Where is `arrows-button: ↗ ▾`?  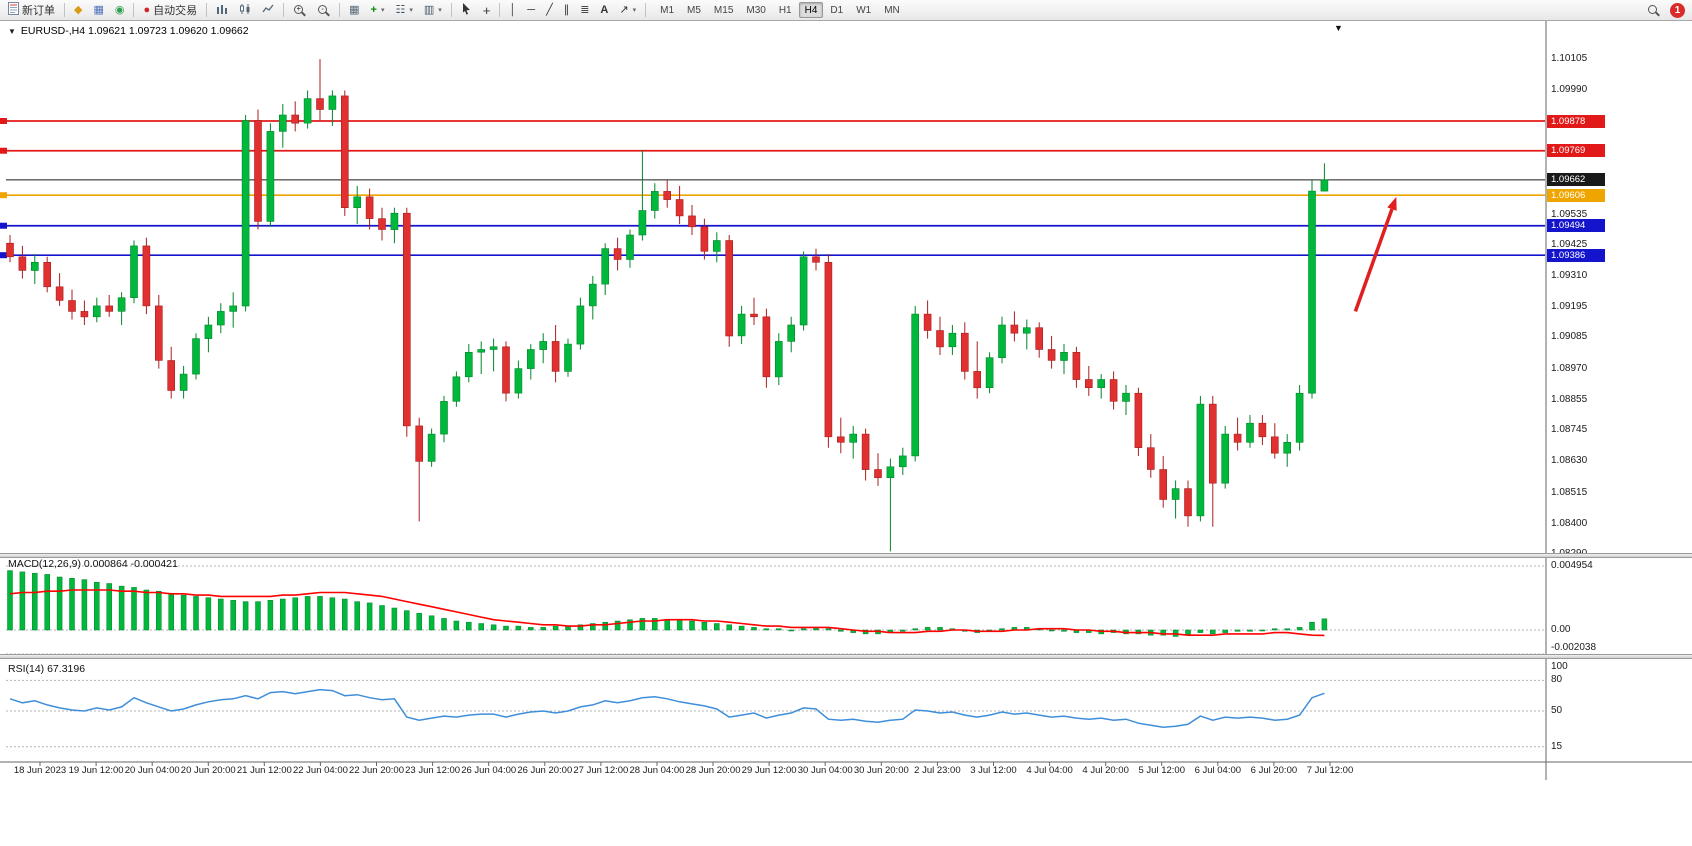 arrows-button: ↗ ▾ is located at coordinates (627, 10).